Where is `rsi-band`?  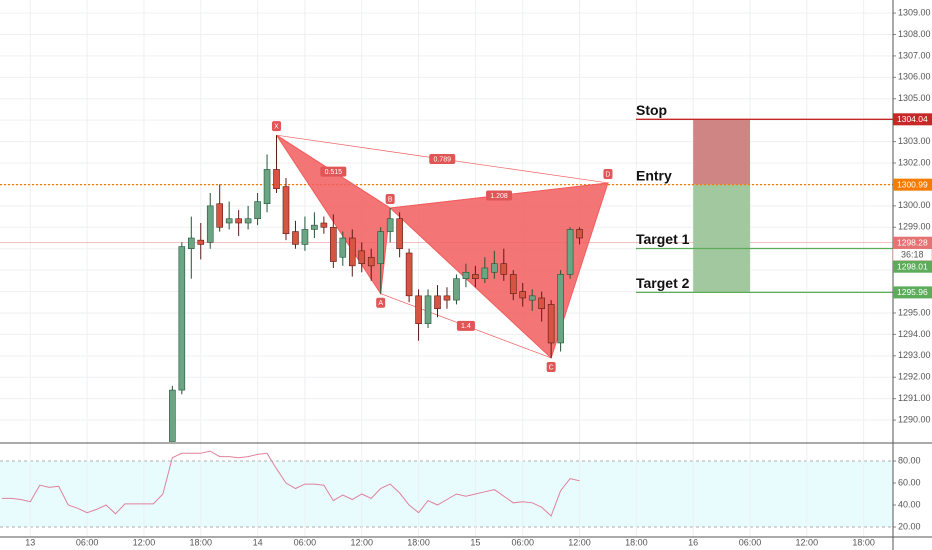 rsi-band is located at coordinates (446, 494).